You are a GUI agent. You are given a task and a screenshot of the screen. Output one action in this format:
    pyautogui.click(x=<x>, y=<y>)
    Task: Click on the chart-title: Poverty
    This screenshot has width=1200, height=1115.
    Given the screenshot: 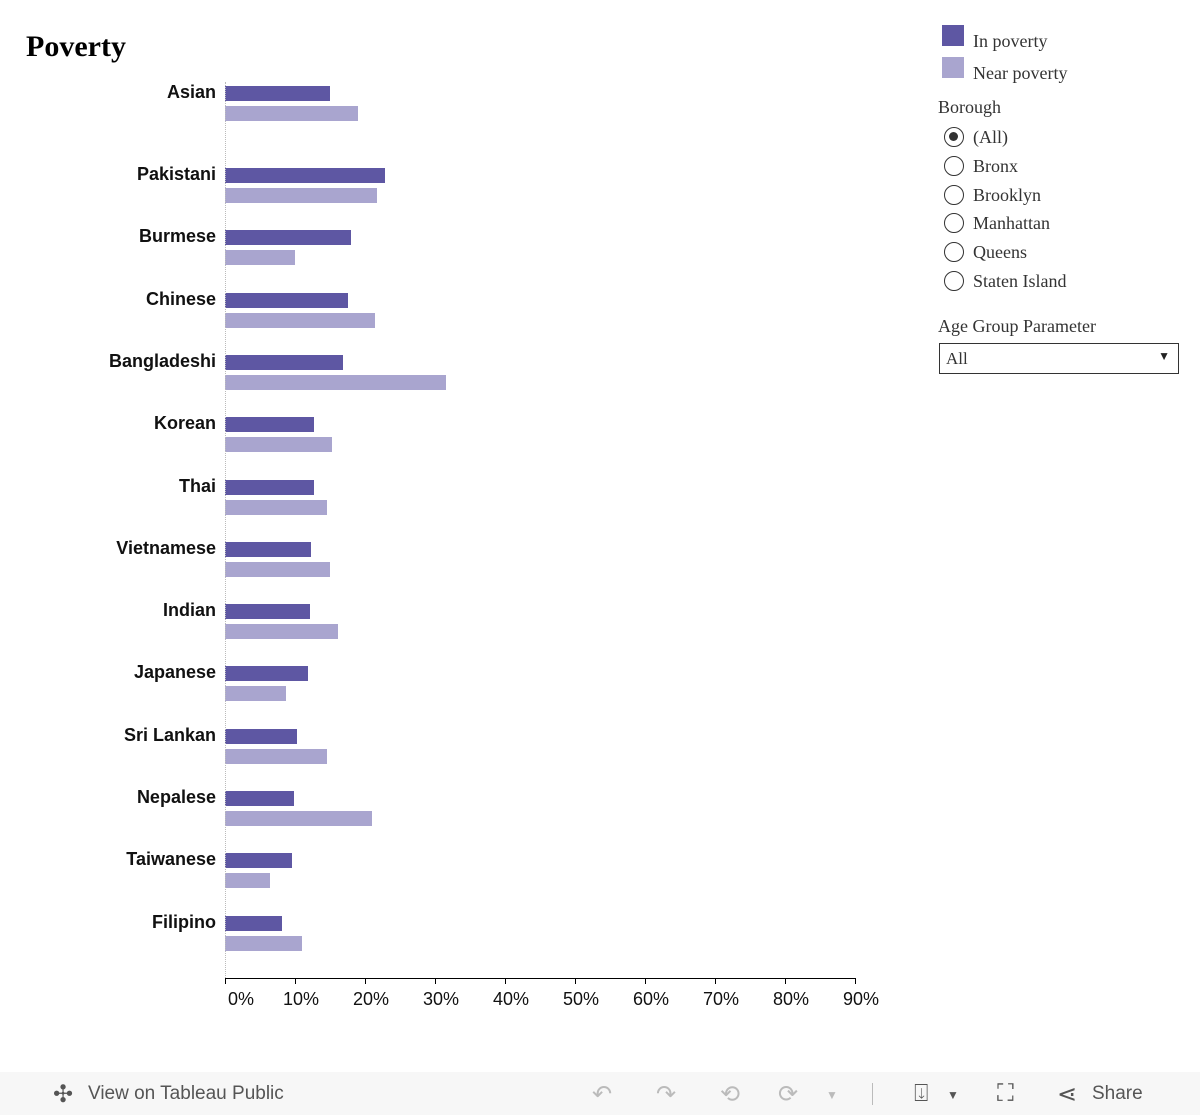 What is the action you would take?
    pyautogui.click(x=76, y=46)
    